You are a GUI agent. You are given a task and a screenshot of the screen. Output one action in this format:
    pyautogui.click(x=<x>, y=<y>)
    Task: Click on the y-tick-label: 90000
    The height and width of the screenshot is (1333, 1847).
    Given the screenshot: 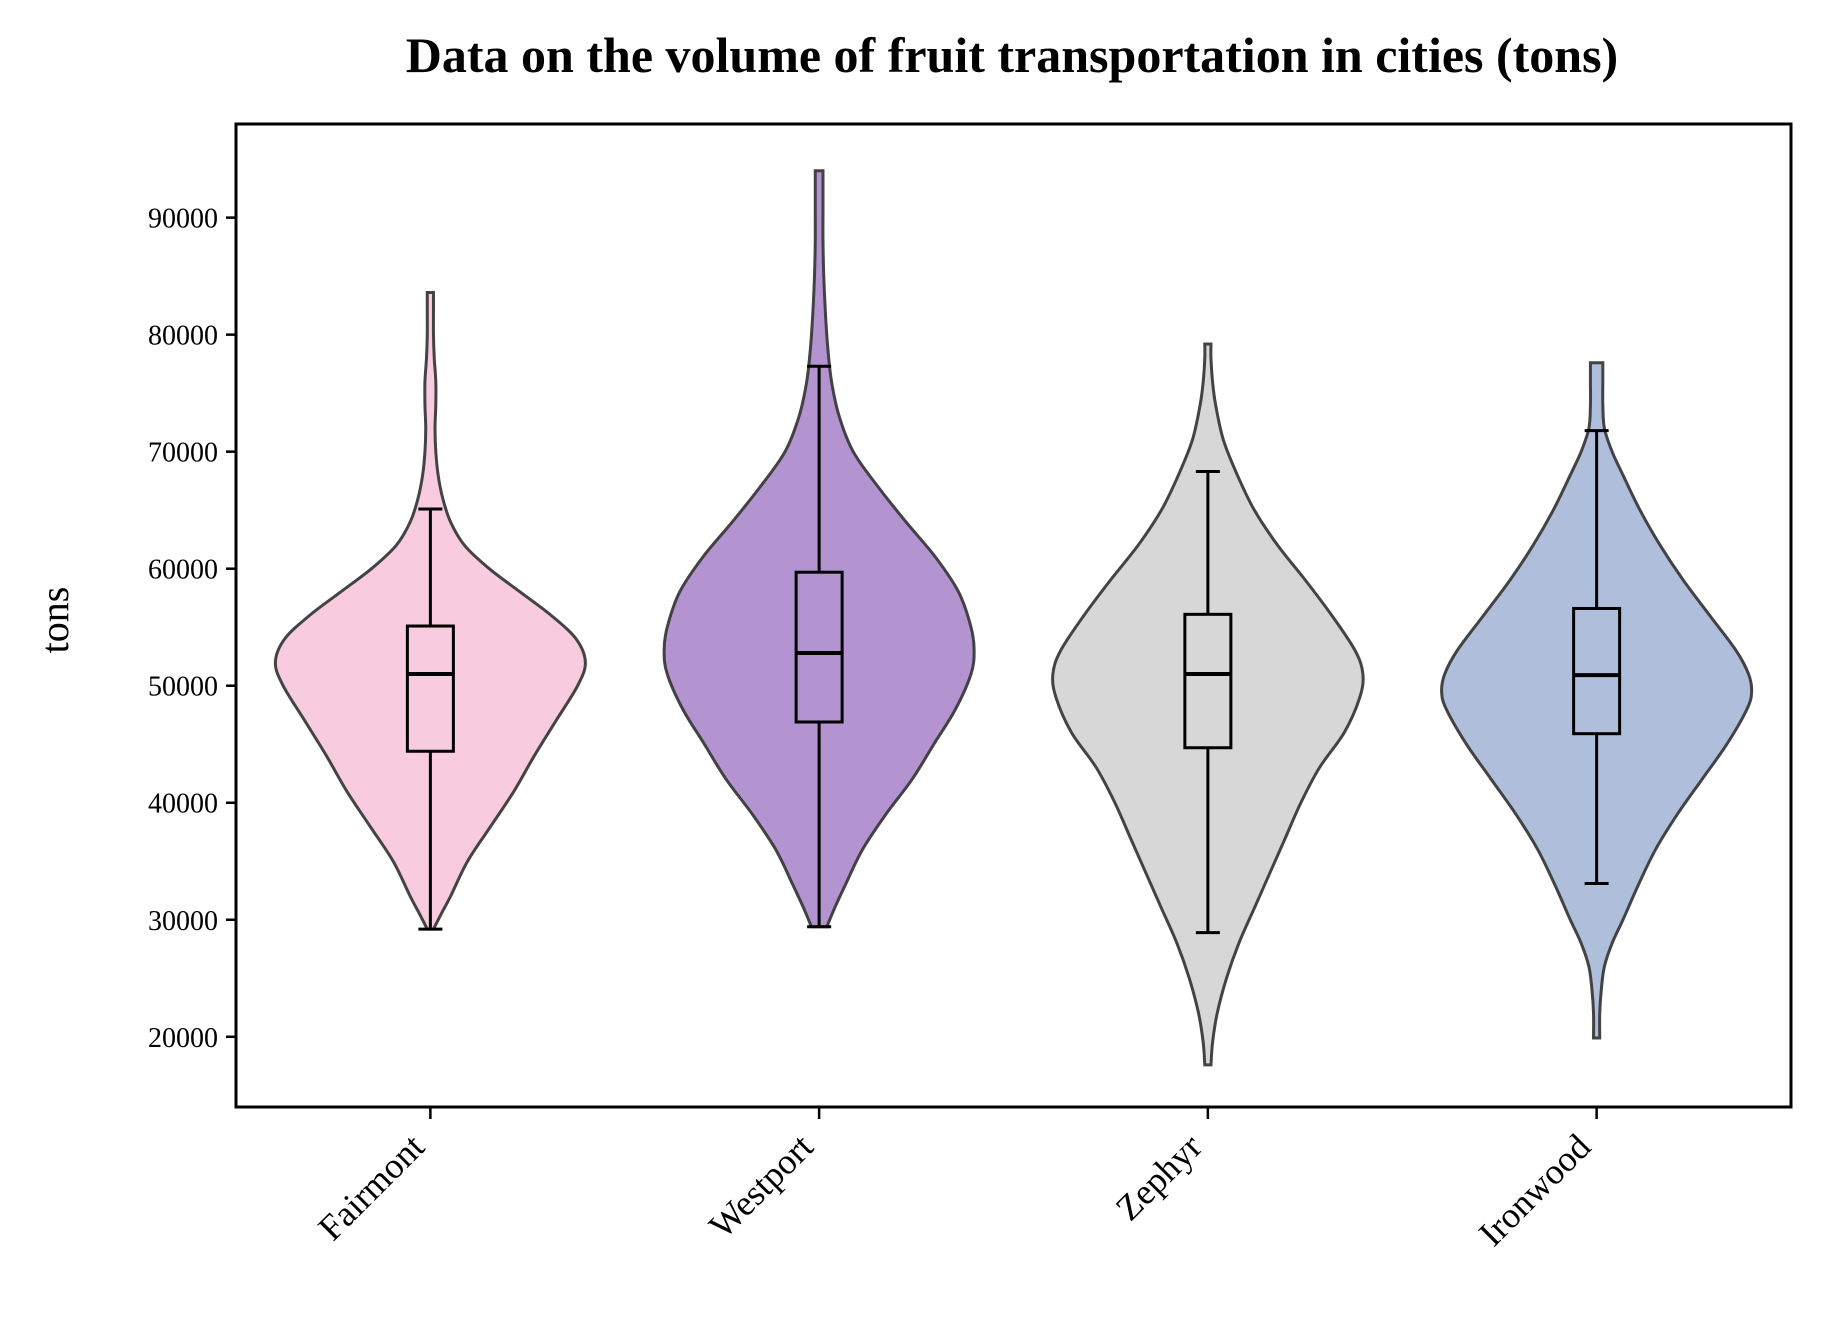 What is the action you would take?
    pyautogui.click(x=183, y=219)
    